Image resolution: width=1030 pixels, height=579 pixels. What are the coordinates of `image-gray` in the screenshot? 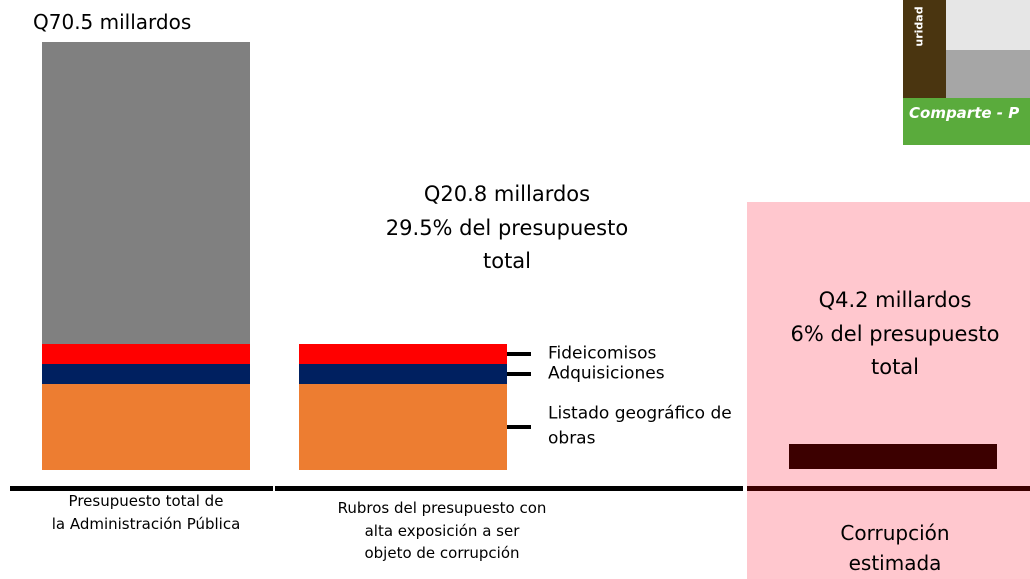 It's located at (988, 75).